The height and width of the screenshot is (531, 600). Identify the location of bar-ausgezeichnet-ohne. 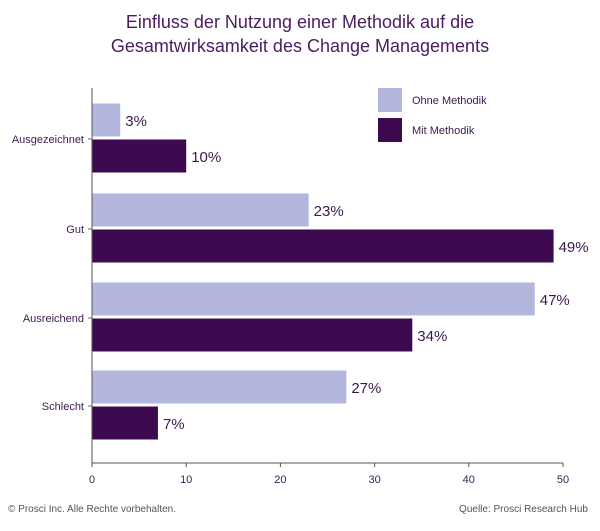
(106, 120).